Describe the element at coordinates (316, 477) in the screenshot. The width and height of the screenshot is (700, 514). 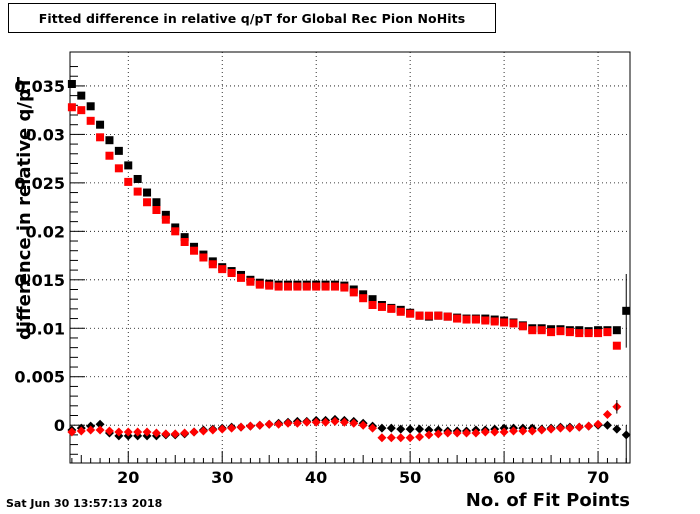
I see `x-tick-label: 40` at that location.